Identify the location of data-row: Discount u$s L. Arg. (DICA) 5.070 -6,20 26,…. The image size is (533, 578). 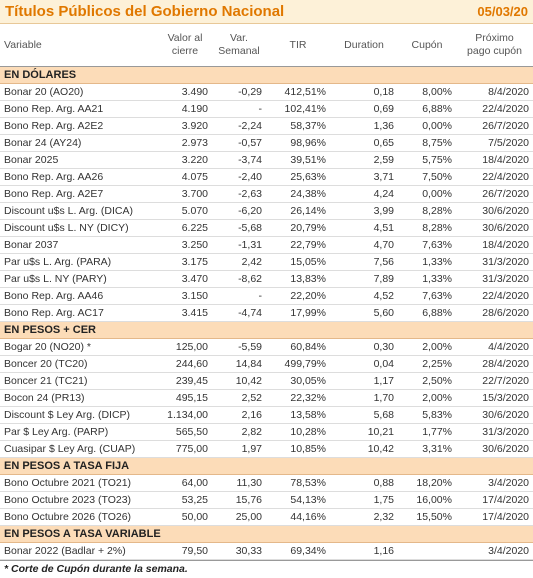
(266, 211).